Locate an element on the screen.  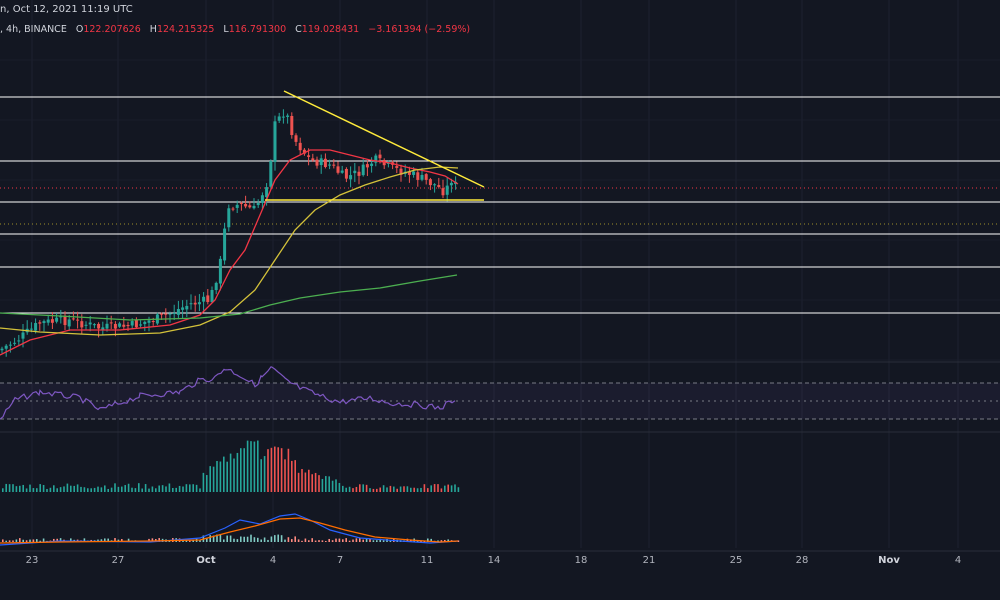
time-label: 28 is located at coordinates (802, 560).